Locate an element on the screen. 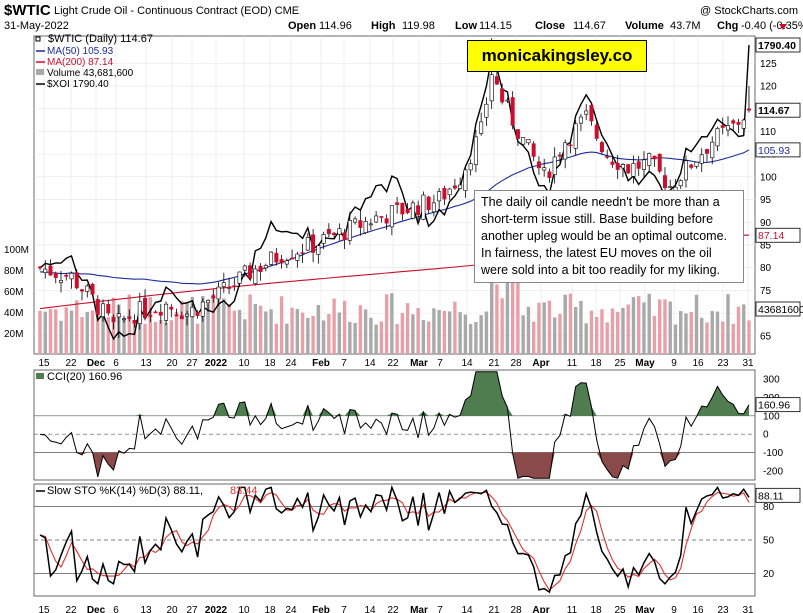 The image size is (803, 613). copyright-text: @ StockCharts.com is located at coordinates (749, 11).